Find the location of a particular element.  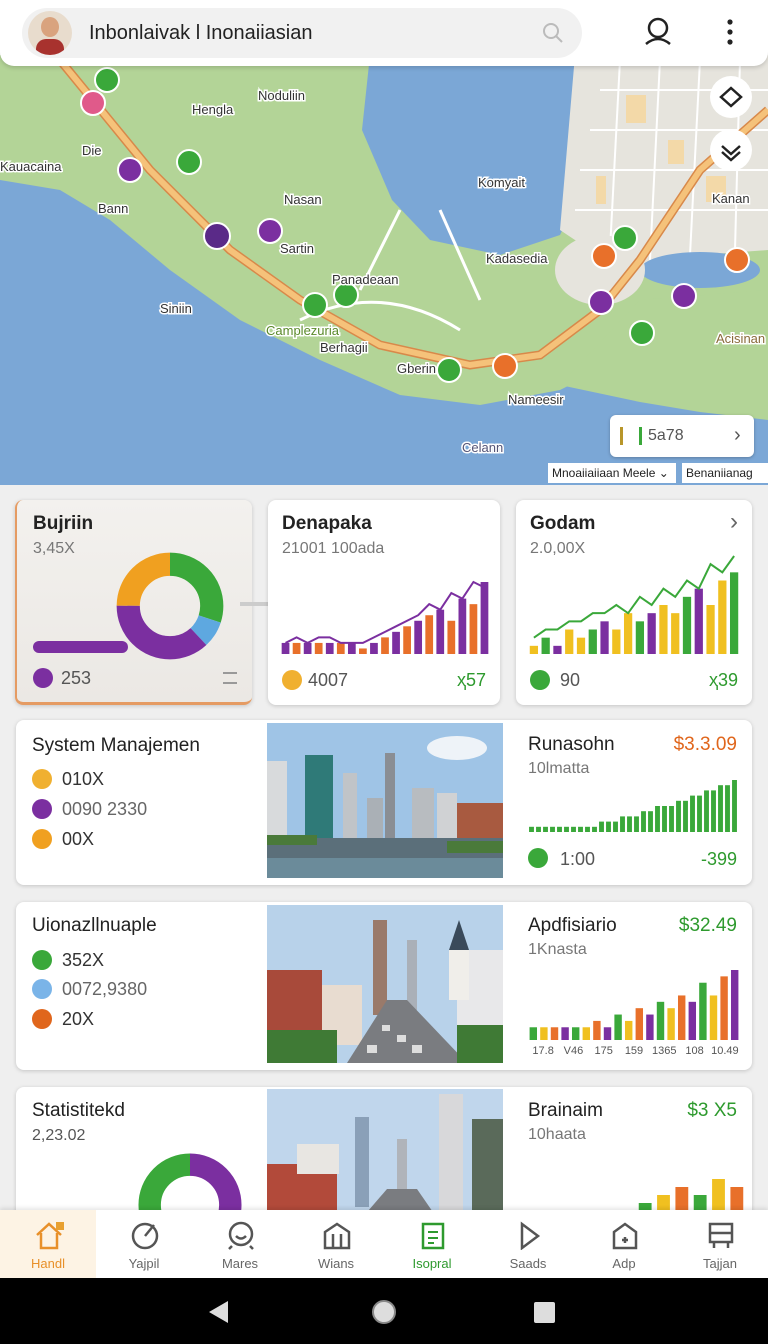

nav-item: Mares is located at coordinates (240, 1244).